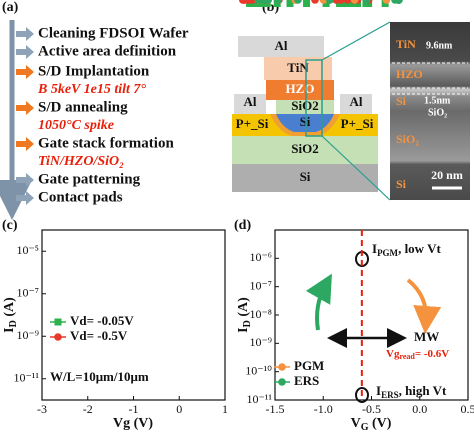  What do you see at coordinates (76, 125) in the screenshot?
I see `step-detail: 1050°C spike` at bounding box center [76, 125].